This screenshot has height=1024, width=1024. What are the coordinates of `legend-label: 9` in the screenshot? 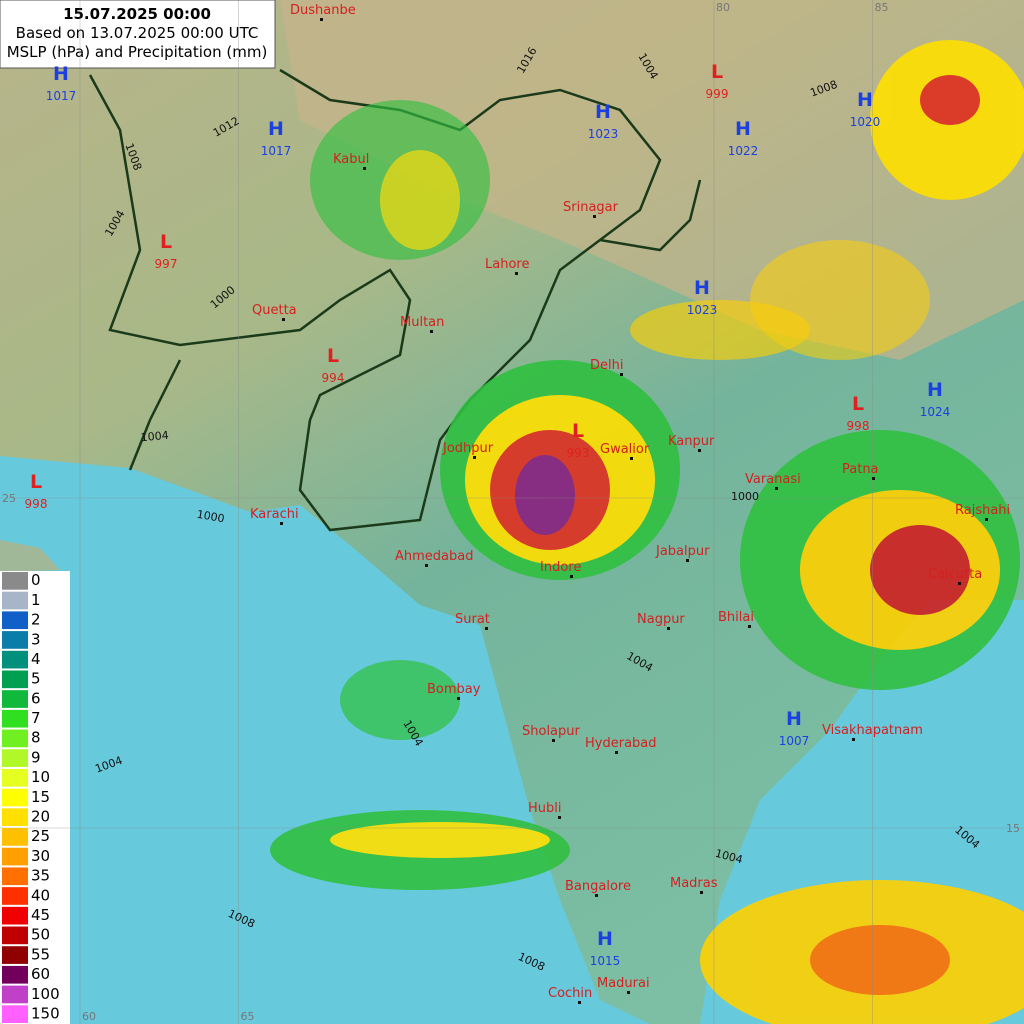 It's located at (36, 757).